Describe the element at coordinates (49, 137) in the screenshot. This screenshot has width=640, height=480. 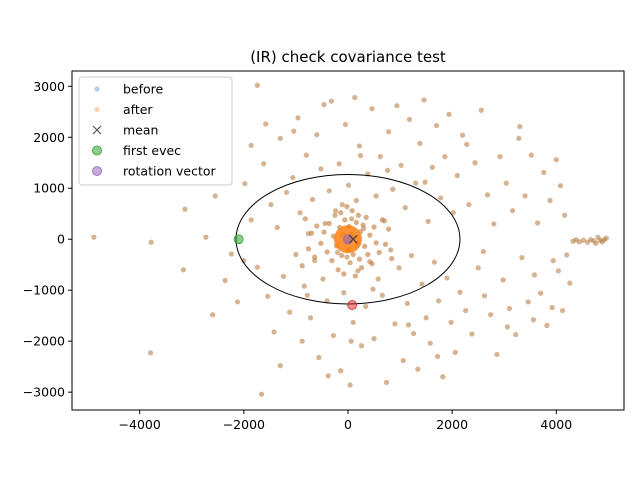
I see `y-tick-label: 2000` at that location.